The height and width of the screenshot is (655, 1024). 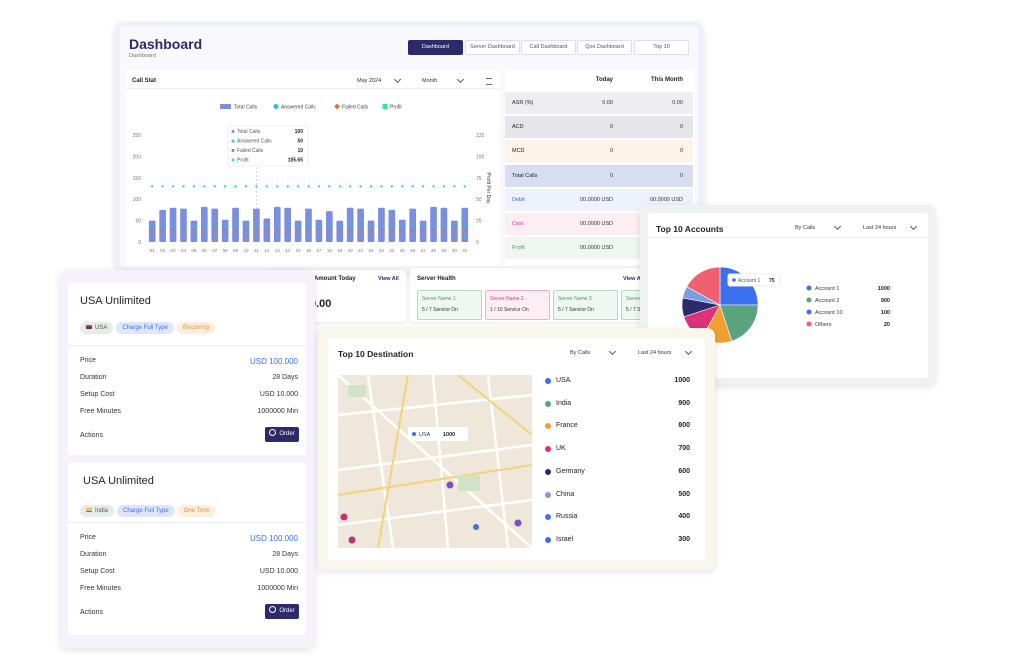 I want to click on tooltip-label: Total Calls, so click(x=249, y=132).